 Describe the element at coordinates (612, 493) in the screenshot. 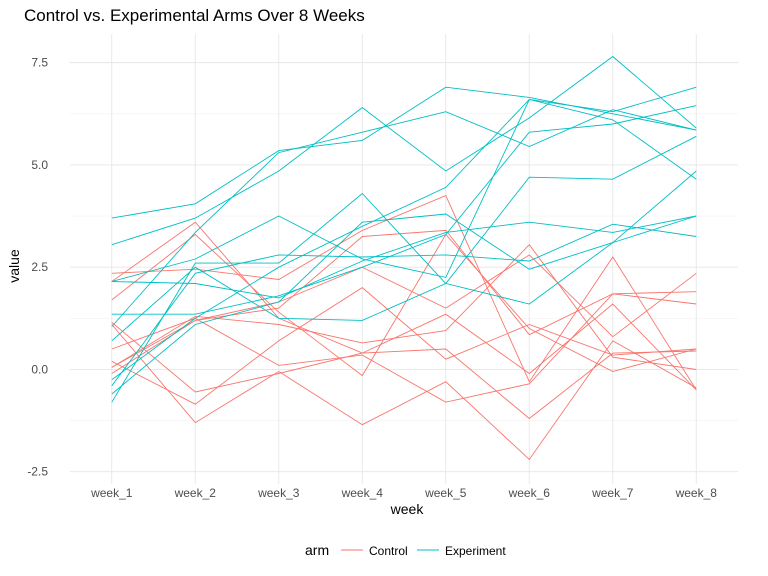

I see `x-tick-label: week_7` at that location.